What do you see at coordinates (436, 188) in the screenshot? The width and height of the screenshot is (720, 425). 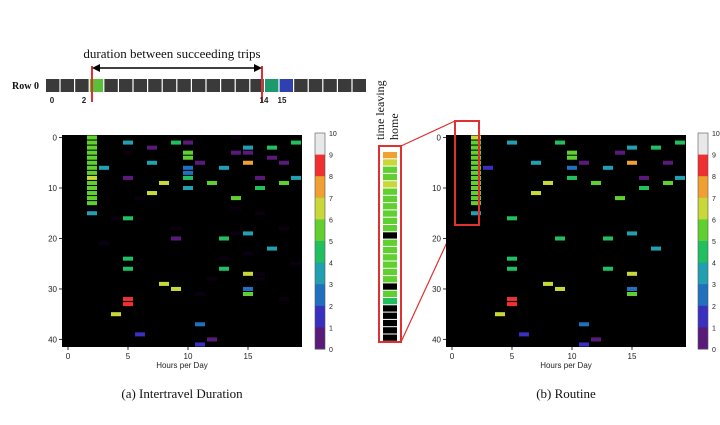 I see `y-tick-label: 10` at bounding box center [436, 188].